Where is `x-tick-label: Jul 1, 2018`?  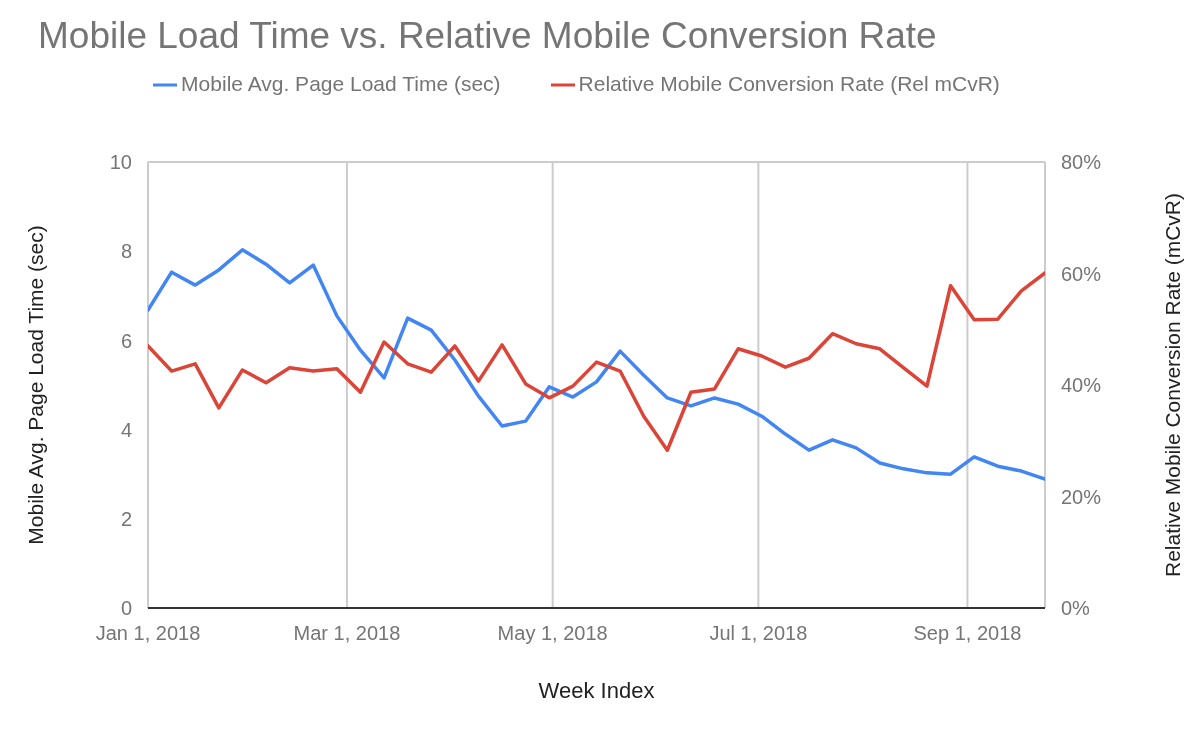
x-tick-label: Jul 1, 2018 is located at coordinates (758, 633).